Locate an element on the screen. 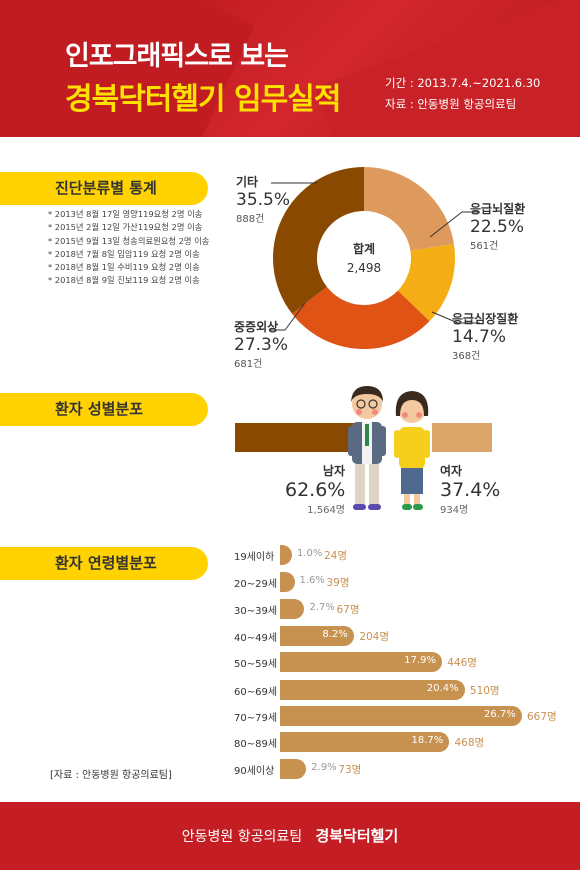  slice-count: 368건 is located at coordinates (466, 356).